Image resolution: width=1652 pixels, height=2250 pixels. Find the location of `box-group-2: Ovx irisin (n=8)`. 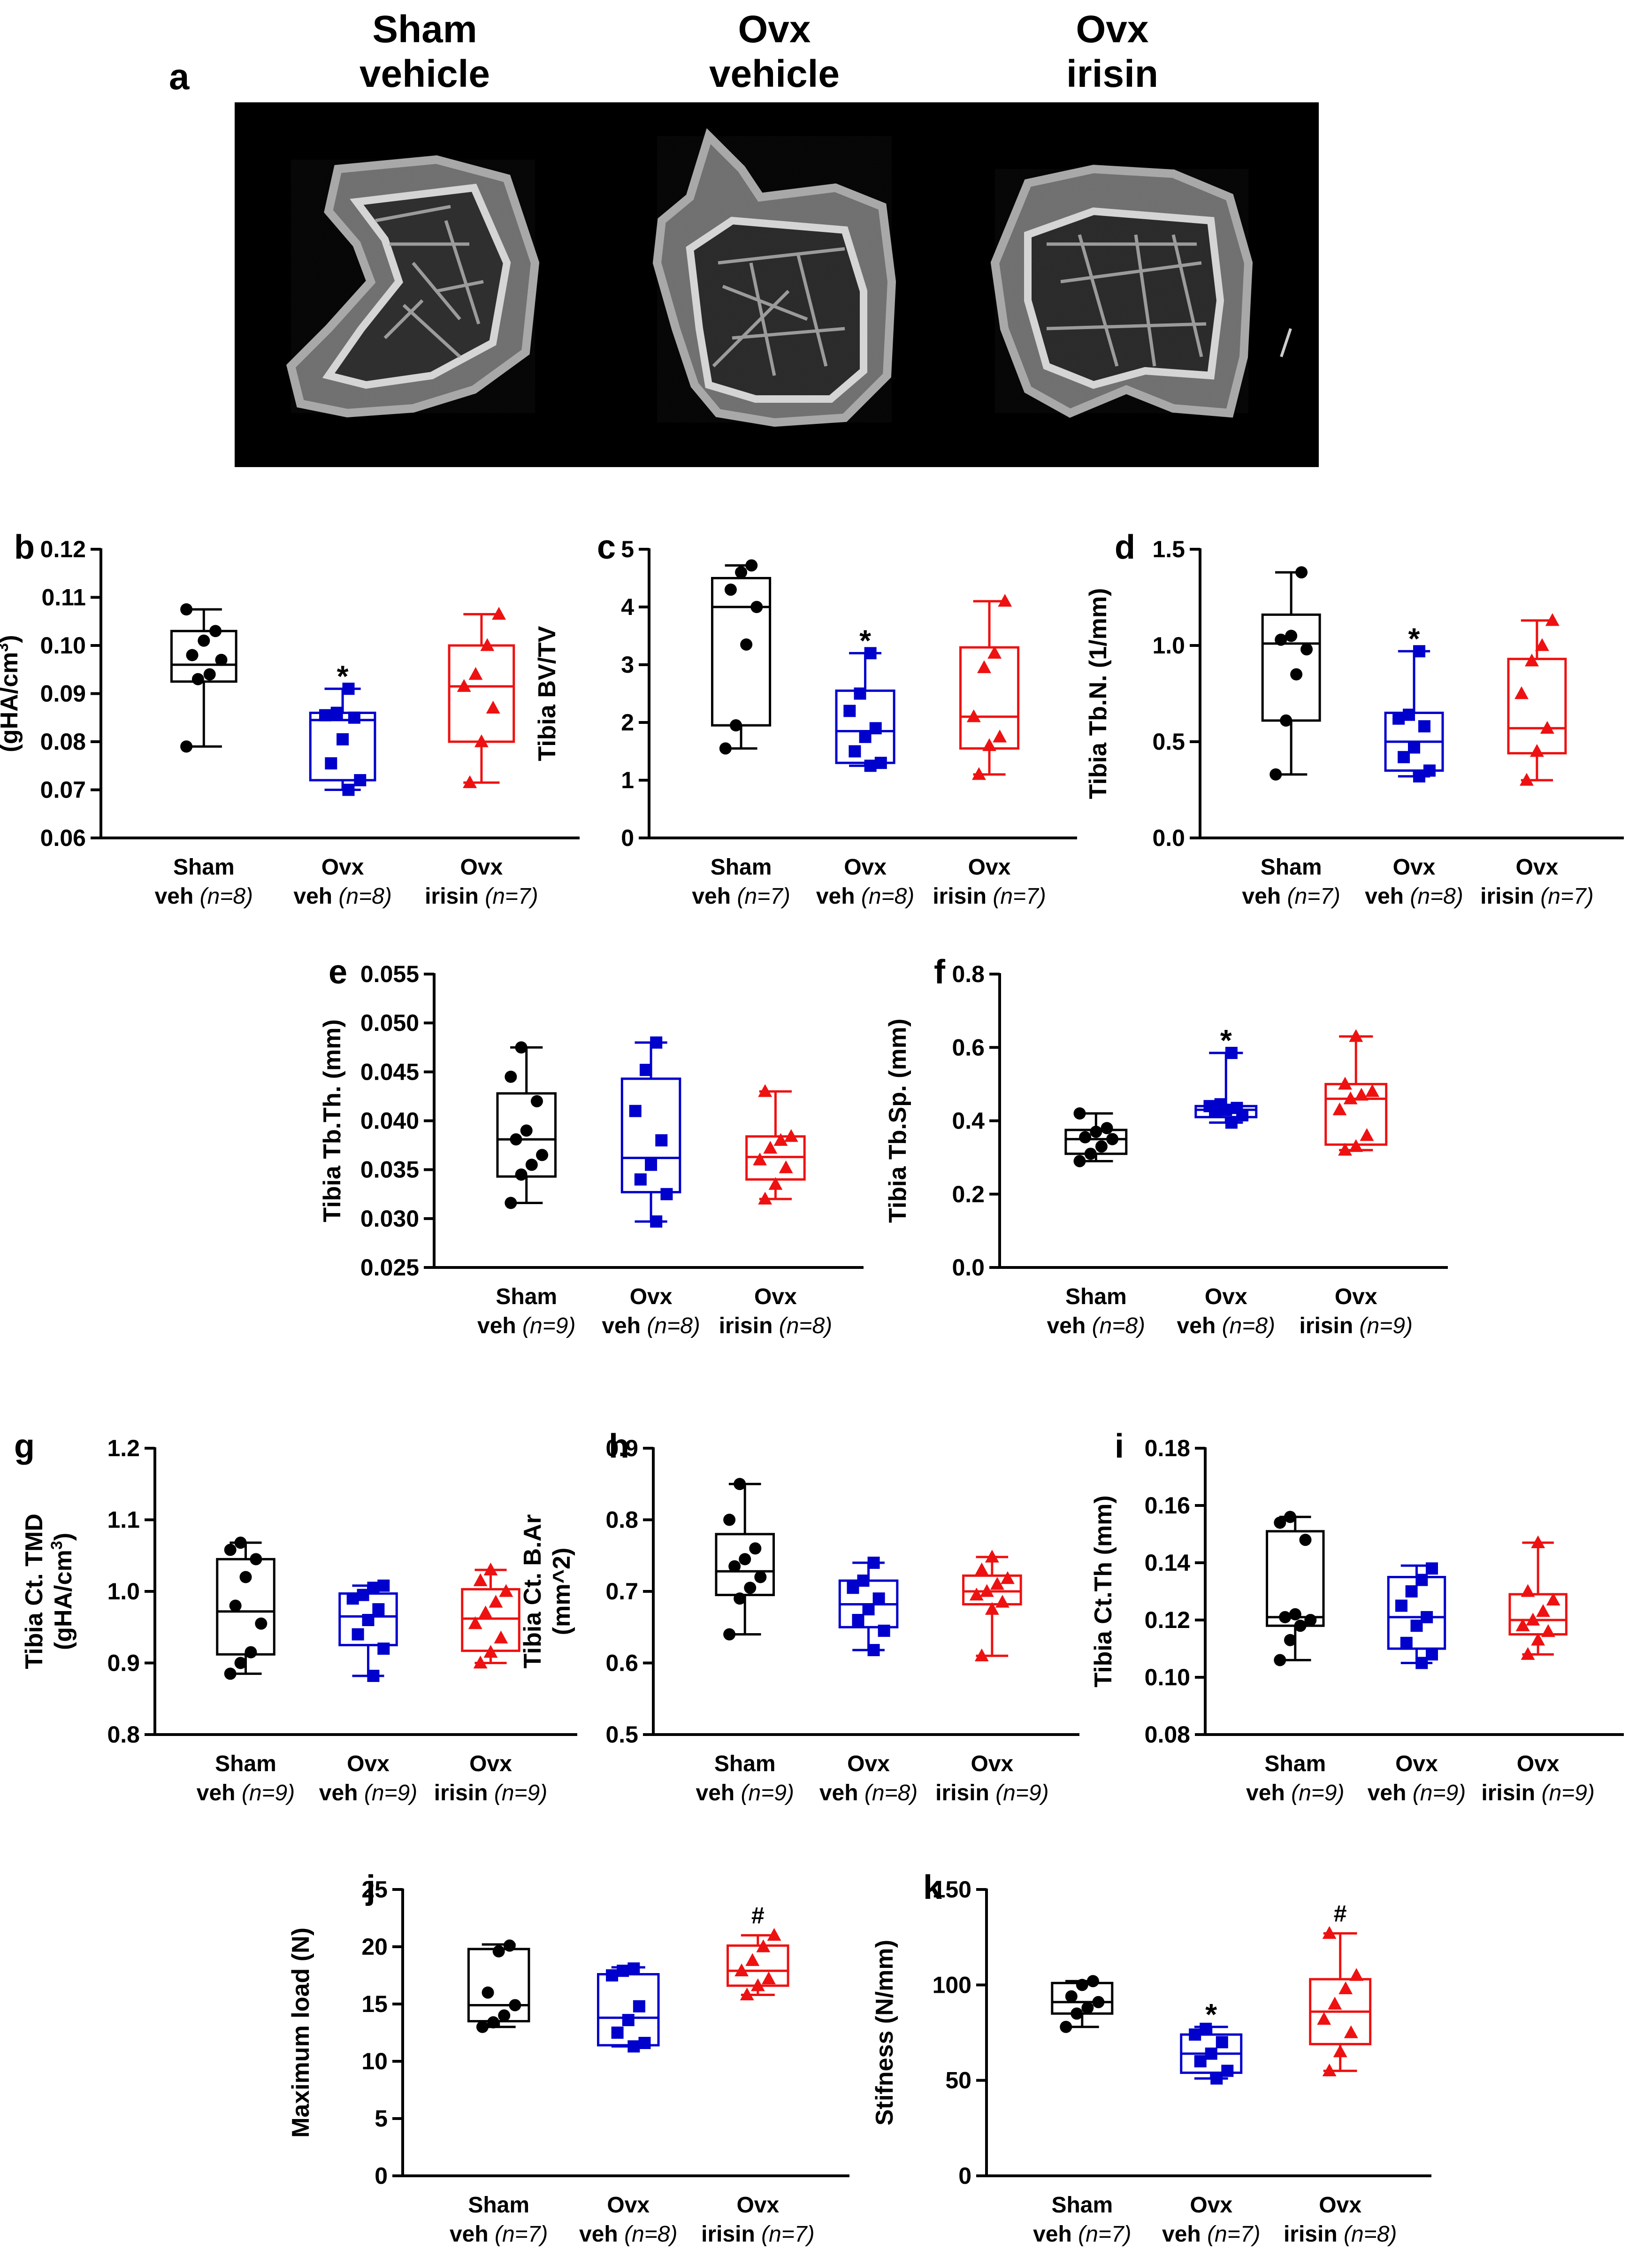

box-group-2: Ovx irisin (n=8) is located at coordinates (775, 1211).